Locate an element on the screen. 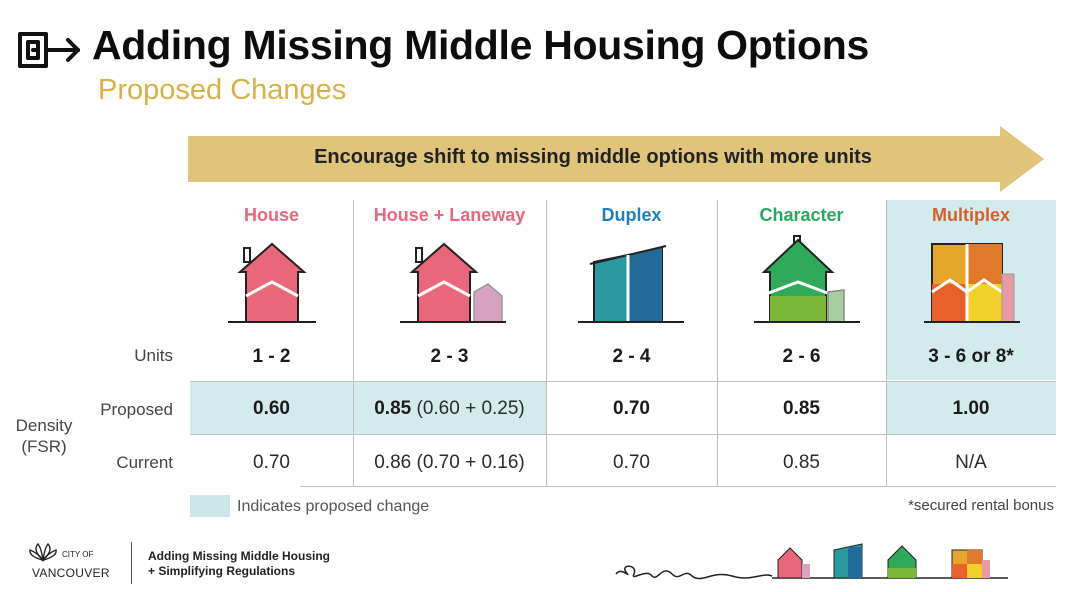 This screenshot has width=1080, height=592. missing-middle-logo-icon is located at coordinates (49, 50).